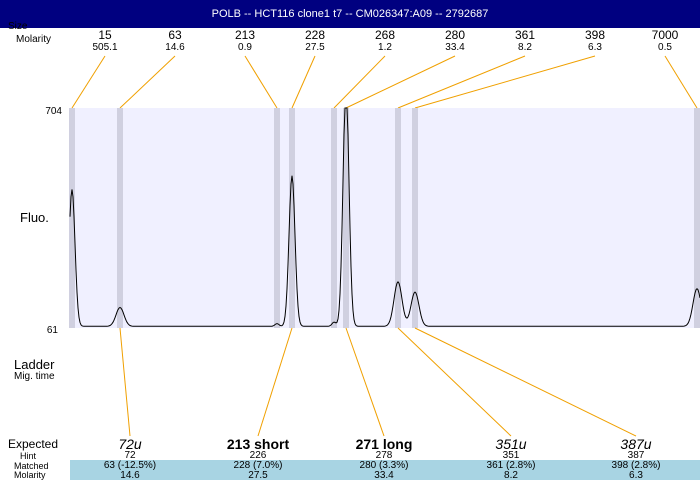 The width and height of the screenshot is (700, 481). I want to click on ladder-size: 398, so click(595, 35).